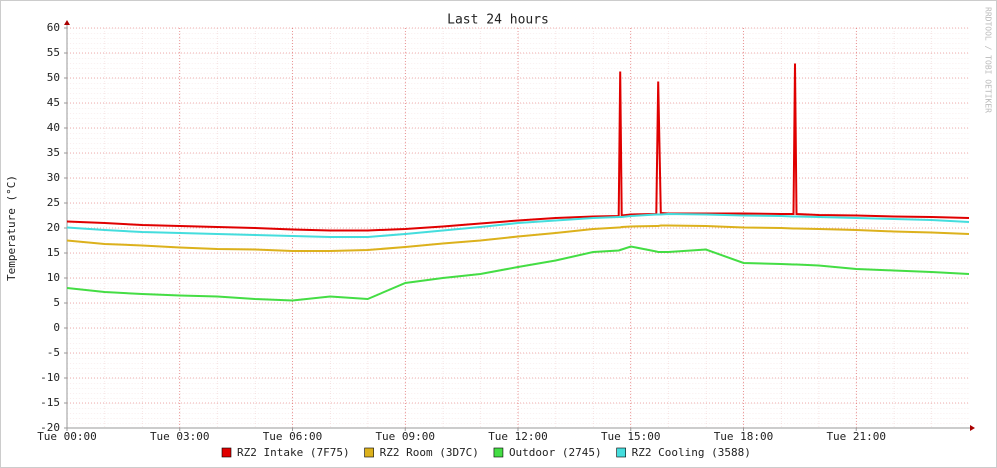 This screenshot has height=468, width=997. What do you see at coordinates (498, 20) in the screenshot?
I see `chart-title: Last 24 hours` at bounding box center [498, 20].